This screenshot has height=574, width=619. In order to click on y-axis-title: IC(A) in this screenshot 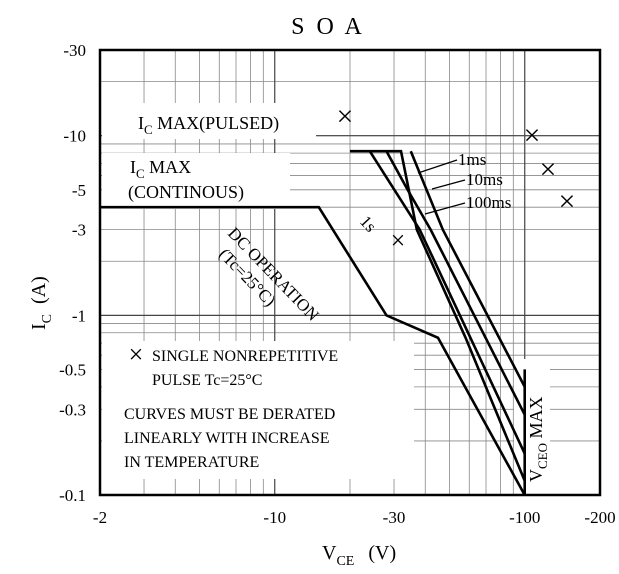, I will do `click(41, 303)`.